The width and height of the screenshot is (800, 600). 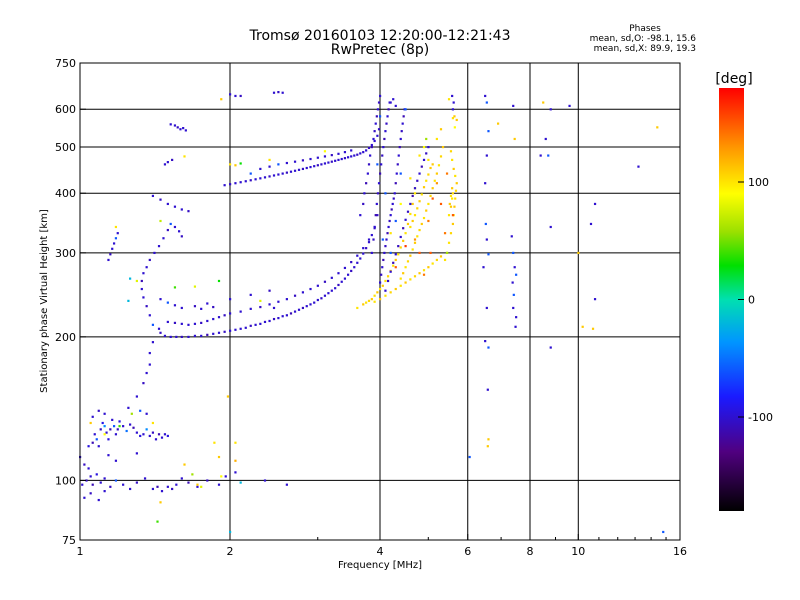 What do you see at coordinates (65, 253) in the screenshot?
I see `y-tick-label: 300` at bounding box center [65, 253].